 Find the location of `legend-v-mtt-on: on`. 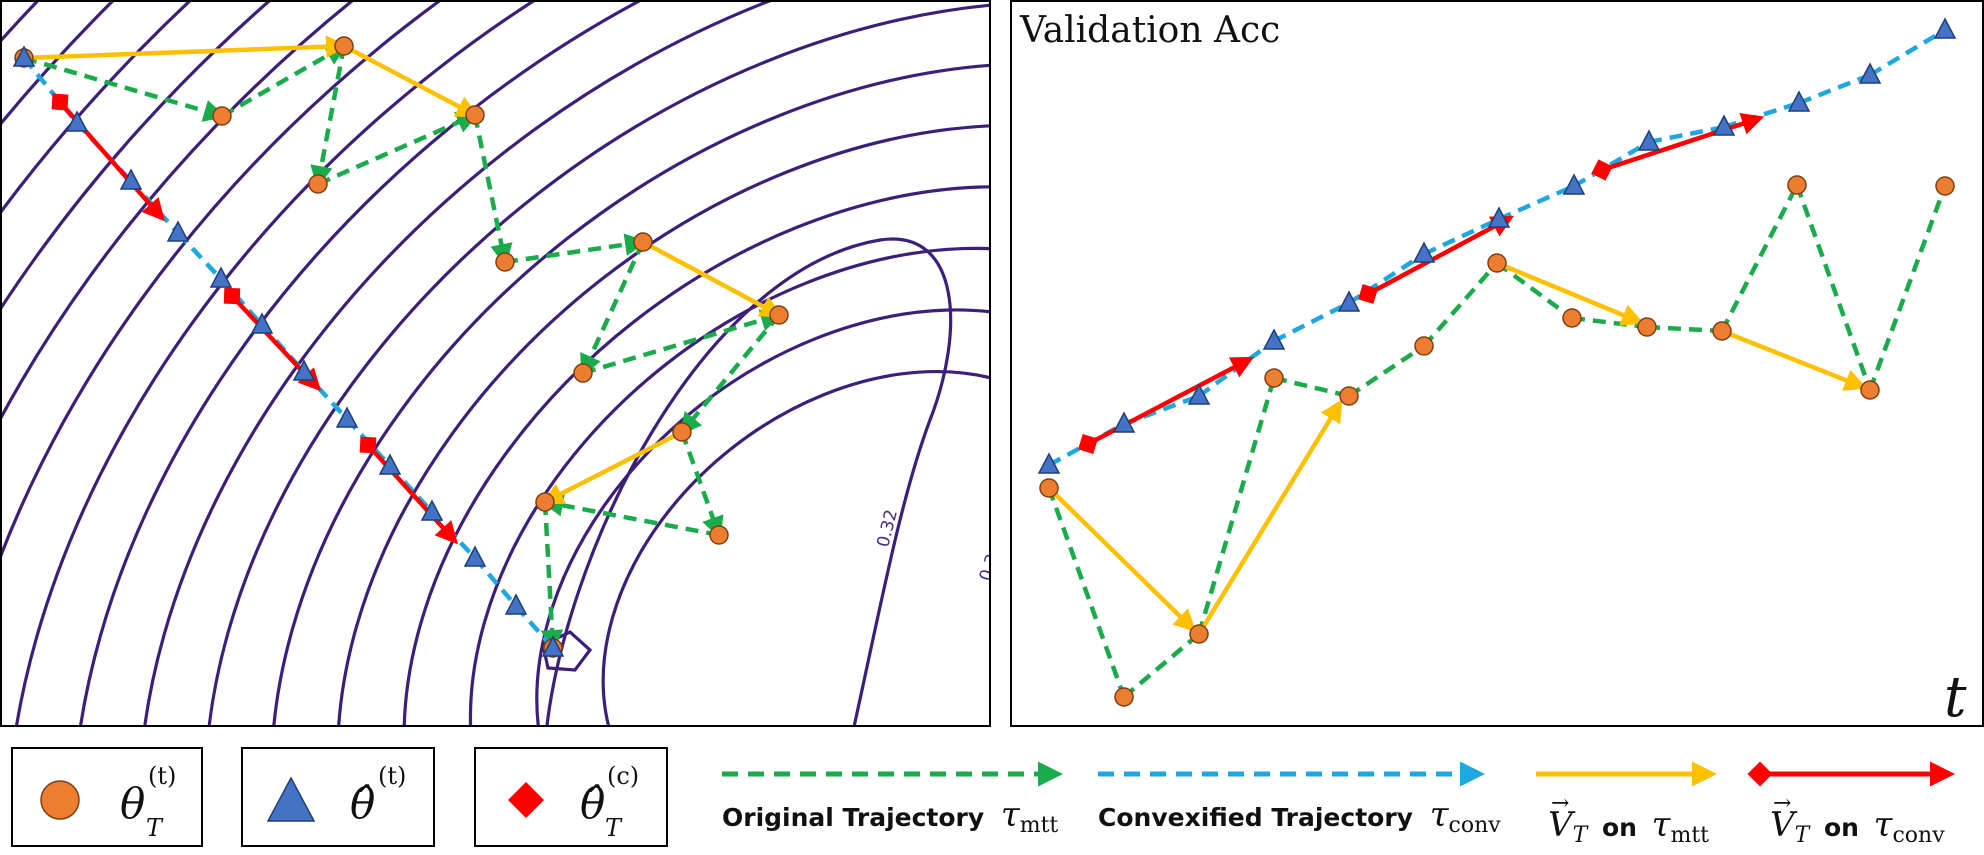

legend-v-mtt-on: on is located at coordinates (1619, 827).